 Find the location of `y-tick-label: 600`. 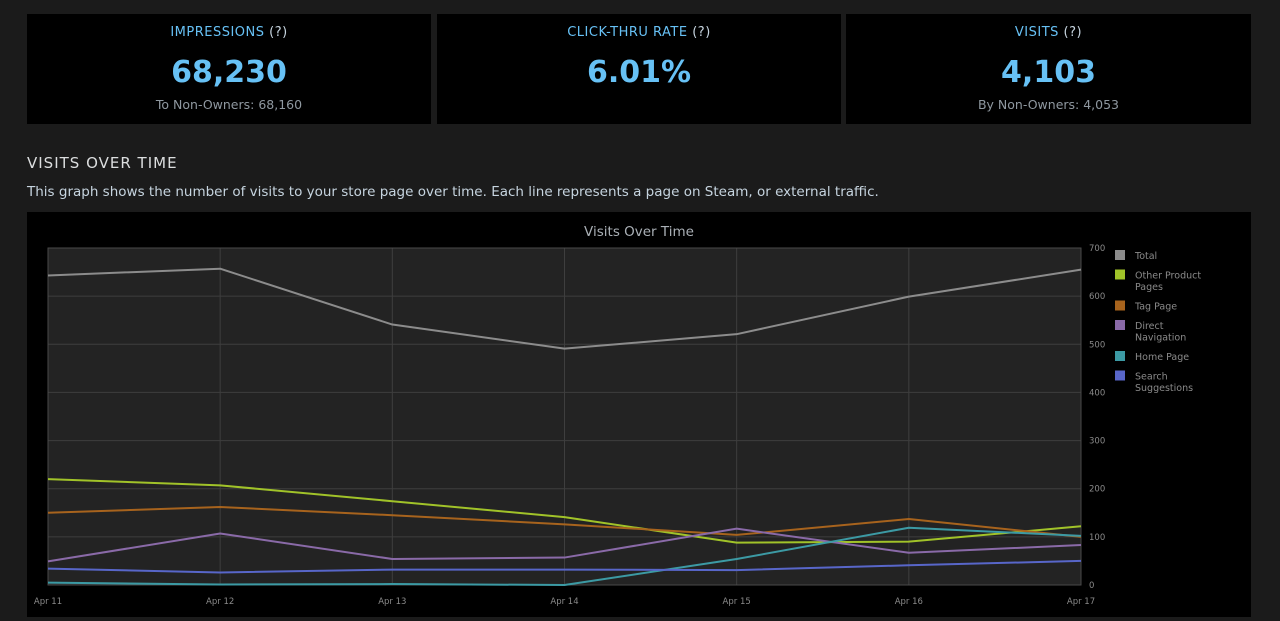

y-tick-label: 600 is located at coordinates (1097, 297).